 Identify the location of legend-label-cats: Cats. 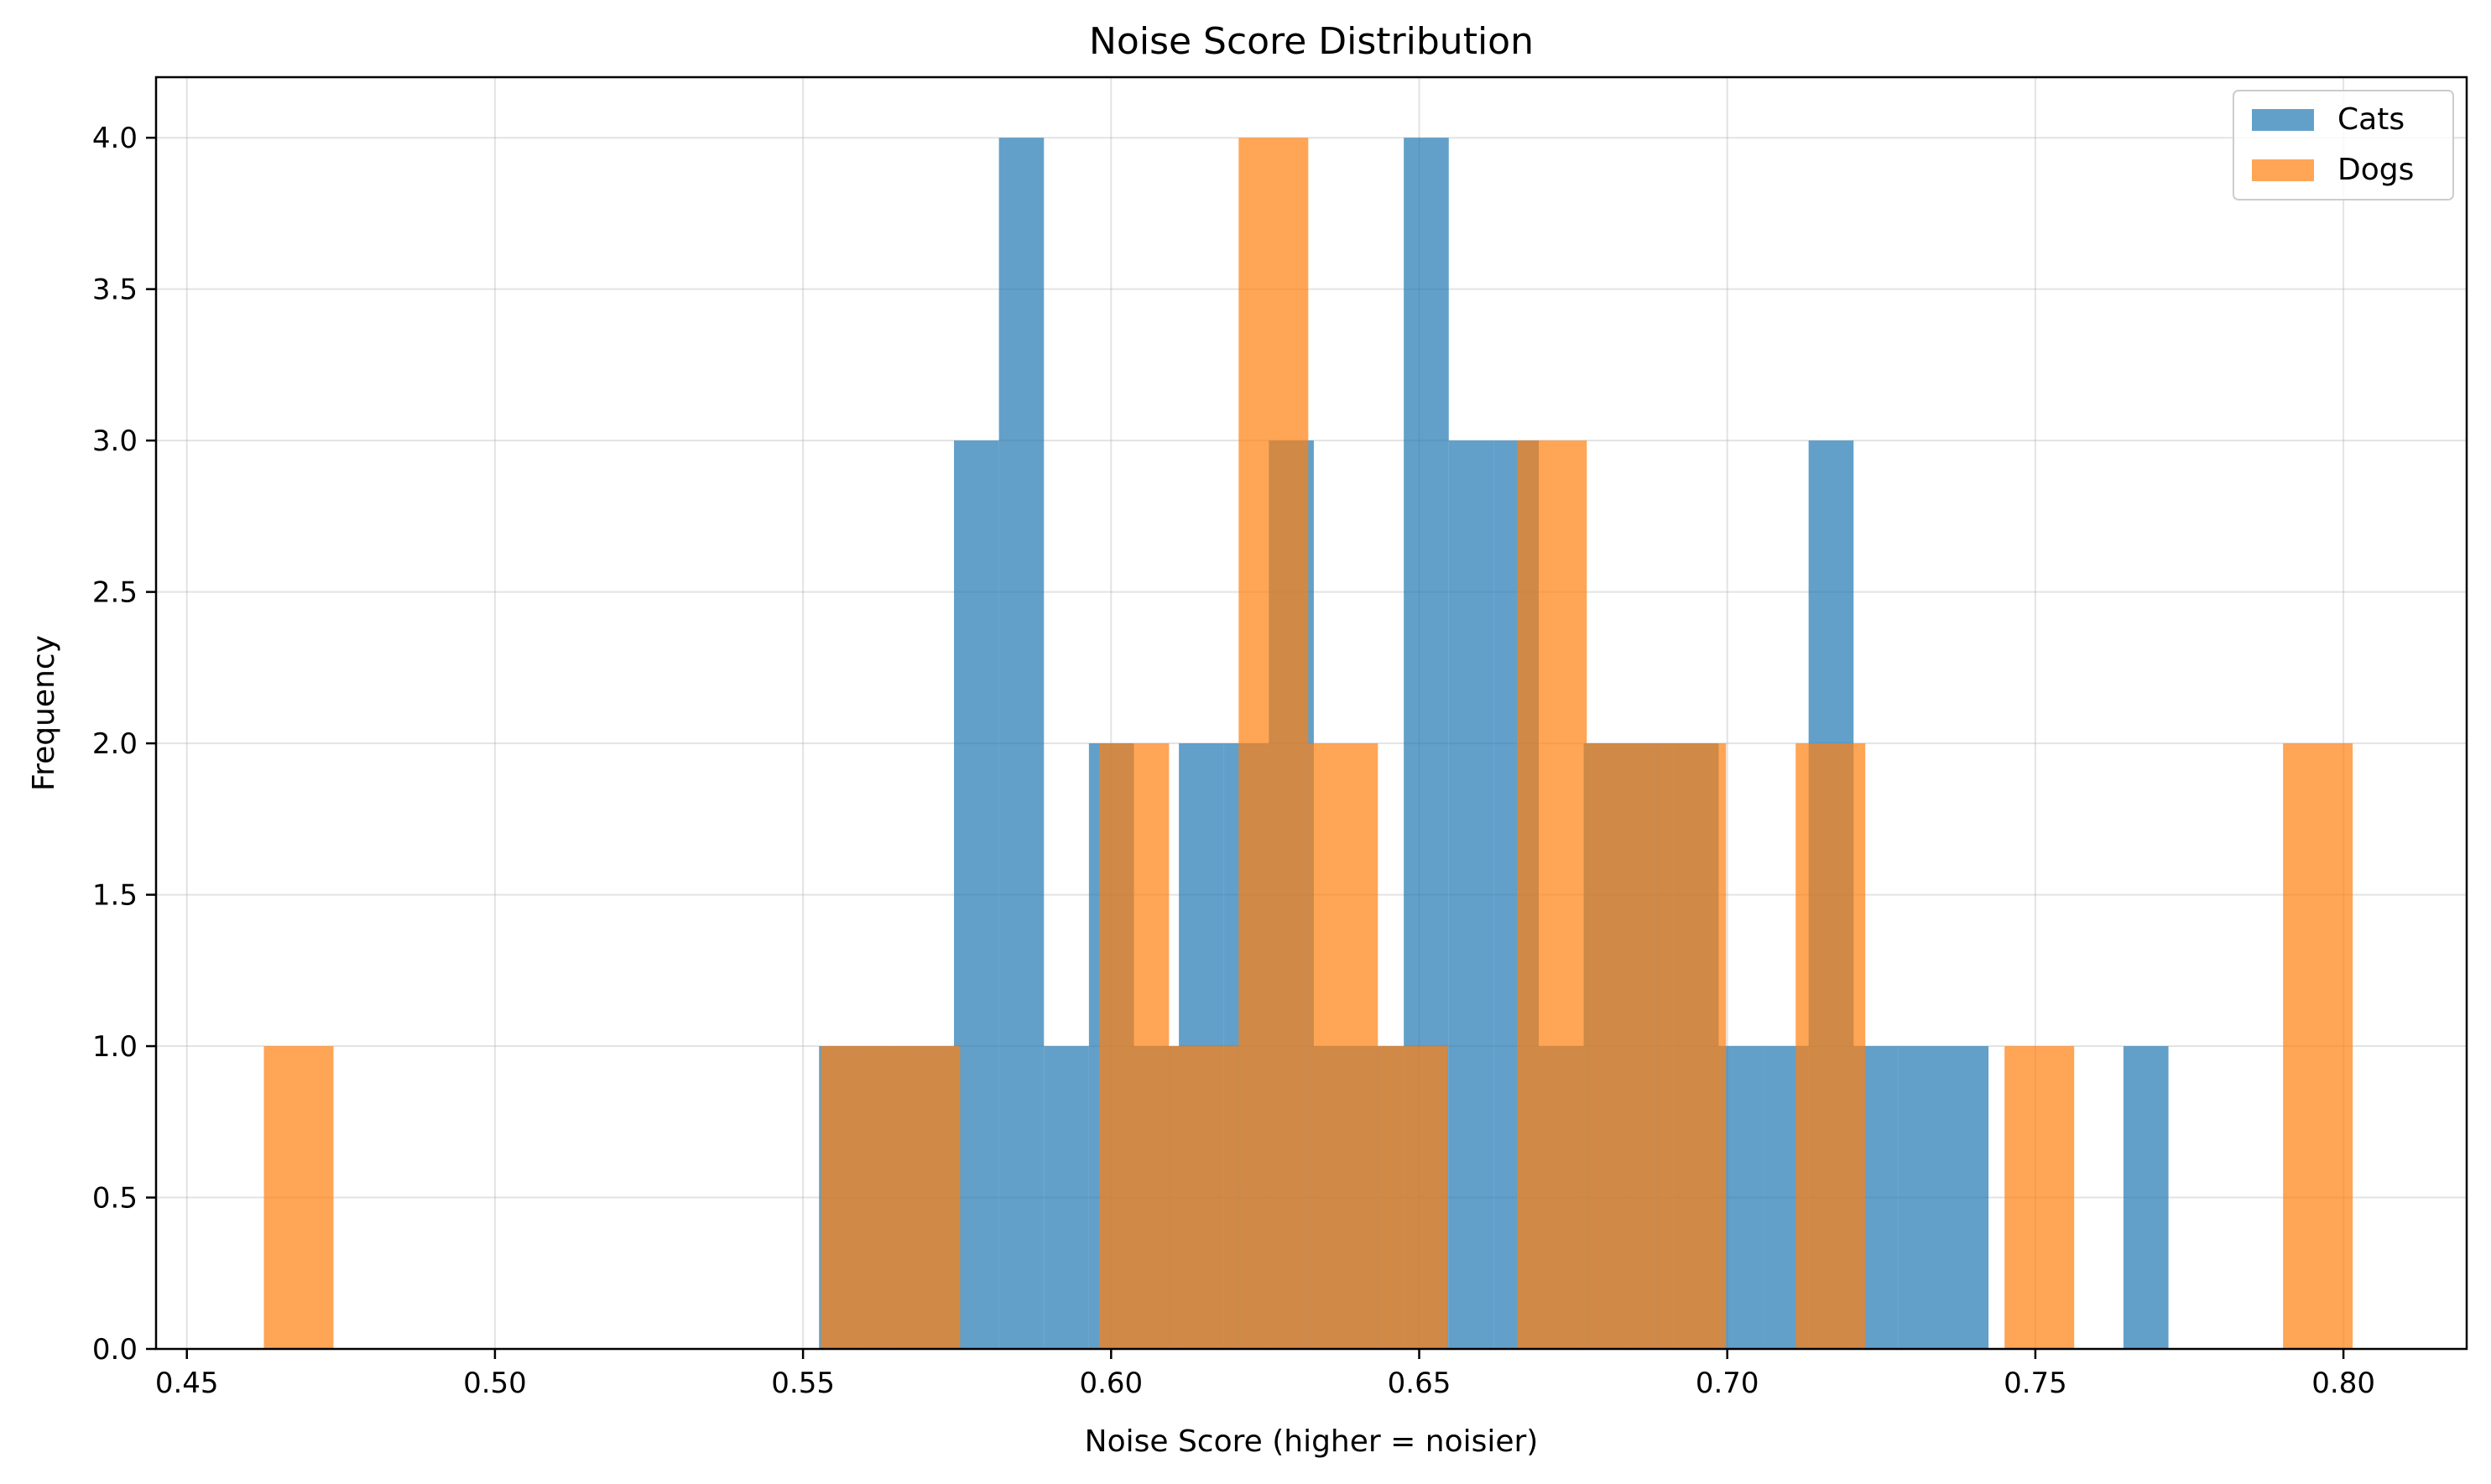
(2371, 119).